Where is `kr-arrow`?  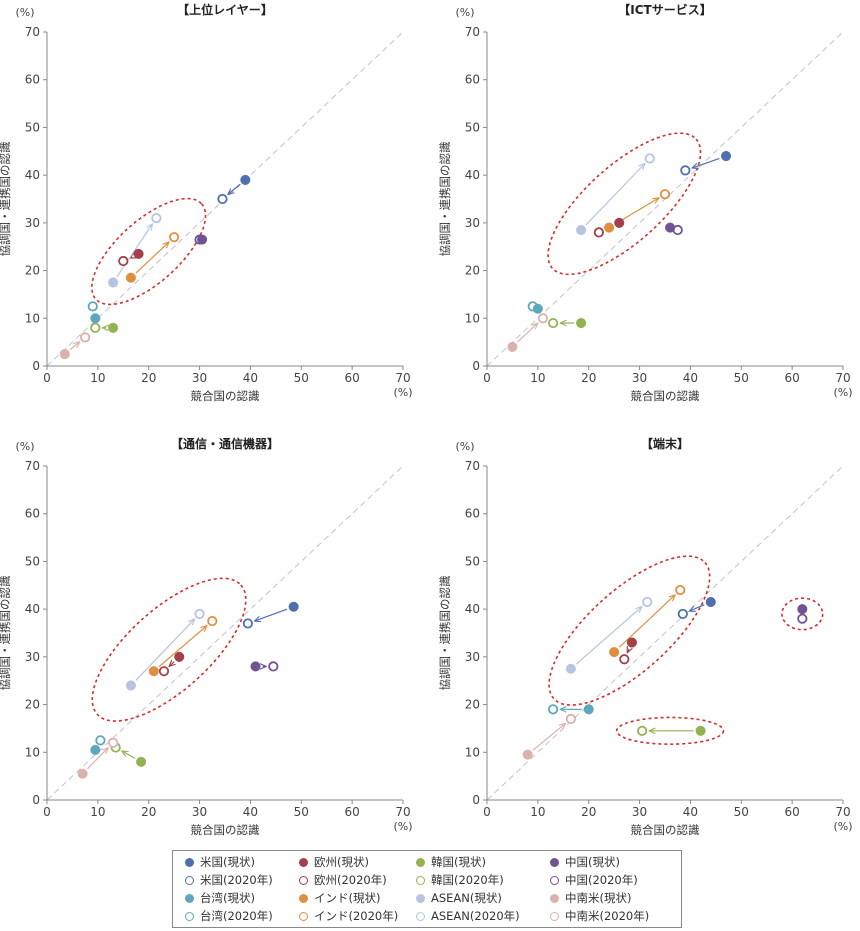
kr-arrow is located at coordinates (129, 755).